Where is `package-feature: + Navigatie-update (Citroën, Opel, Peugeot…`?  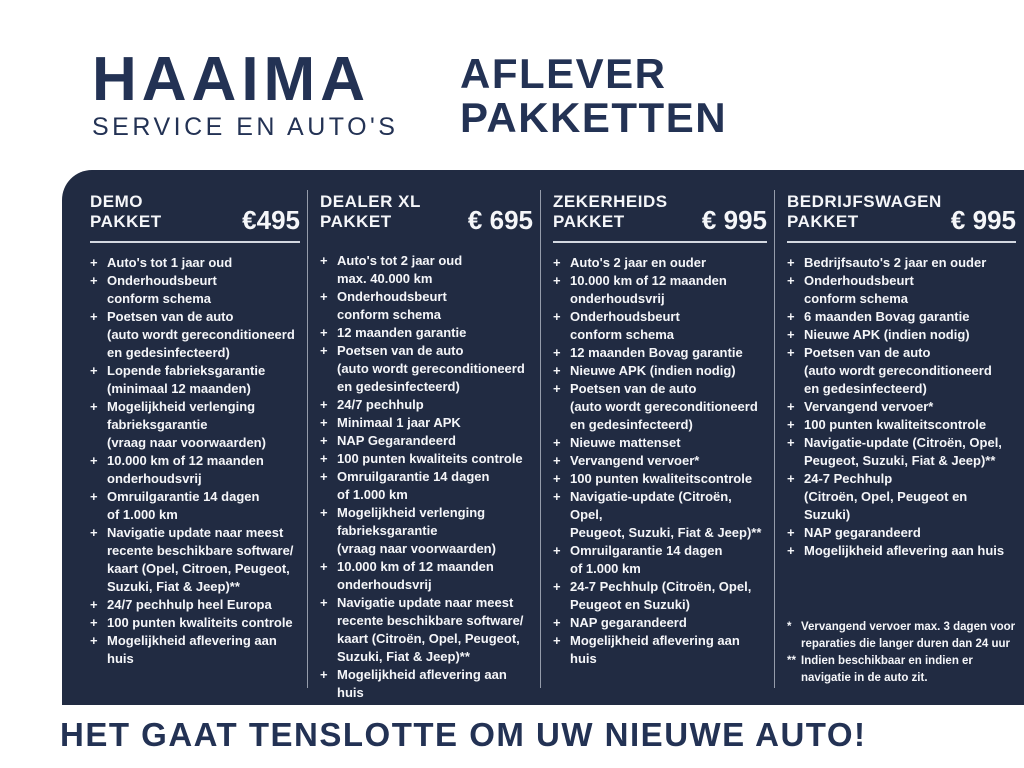 package-feature: + Navigatie-update (Citroën, Opel, Peugeot… is located at coordinates (901, 452).